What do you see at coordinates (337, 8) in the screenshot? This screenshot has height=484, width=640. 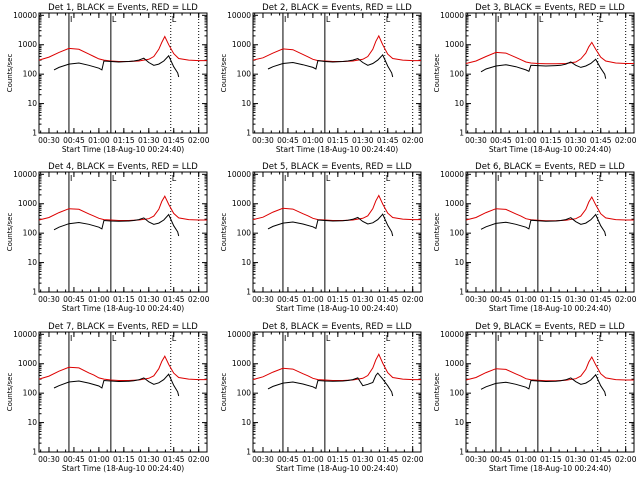 I see `chart-title: Det 2, BLACK = Events, RED = LLD` at bounding box center [337, 8].